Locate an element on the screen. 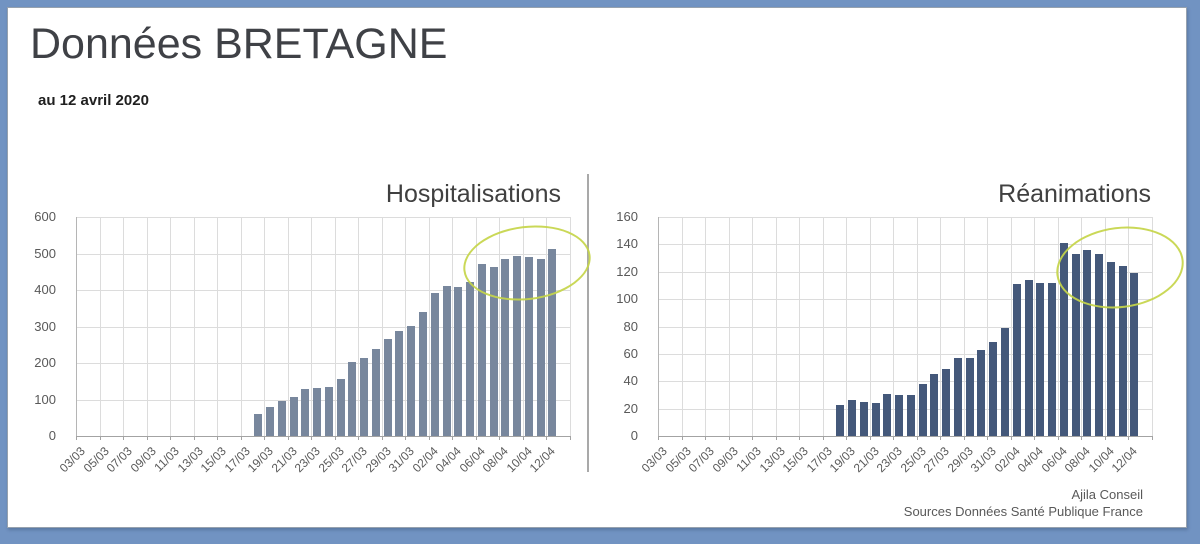 The width and height of the screenshot is (1200, 544). y-tick-label: 0 is located at coordinates (634, 435).